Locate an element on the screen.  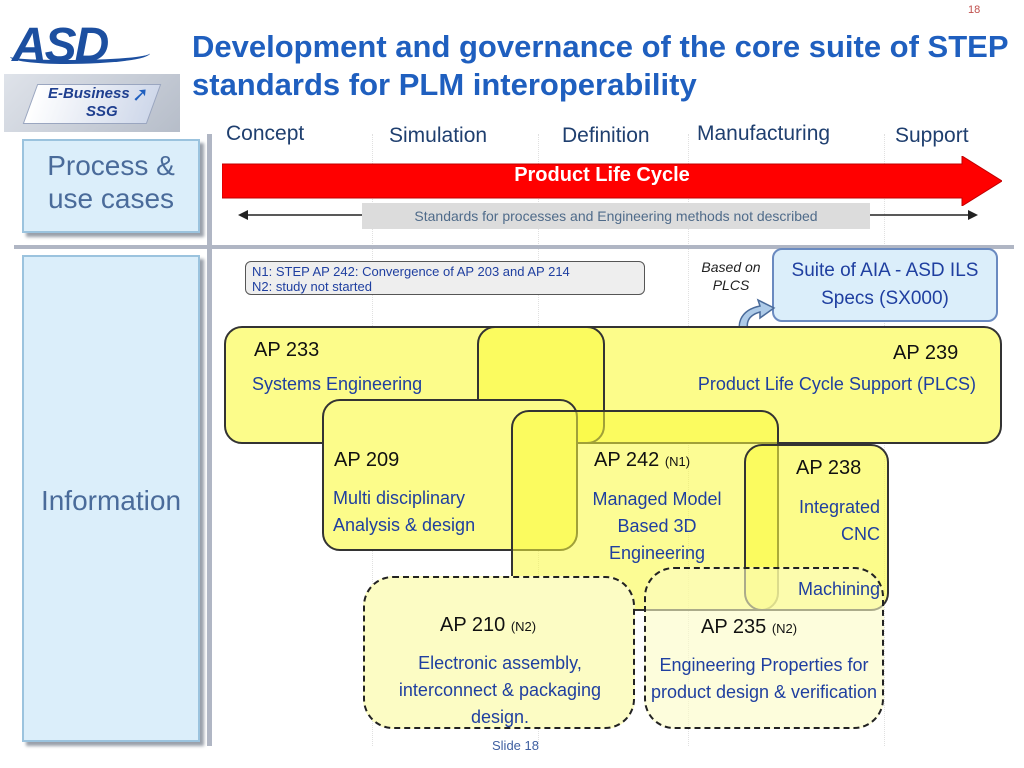
ap210-note: (N2) is located at coordinates (523, 626).